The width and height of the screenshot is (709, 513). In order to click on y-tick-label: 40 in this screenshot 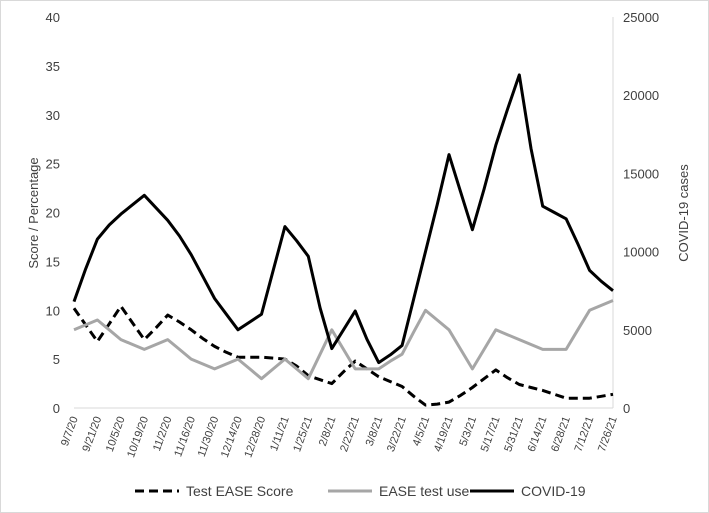, I will do `click(53, 17)`.